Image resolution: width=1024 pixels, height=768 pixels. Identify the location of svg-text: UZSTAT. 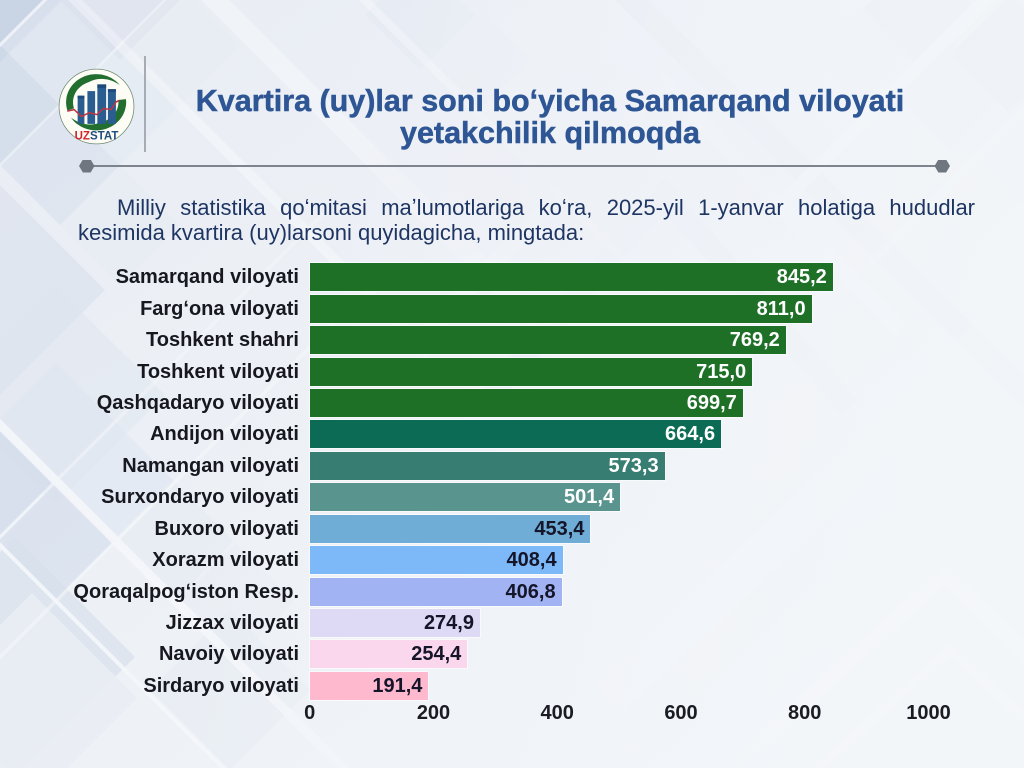
(97, 137).